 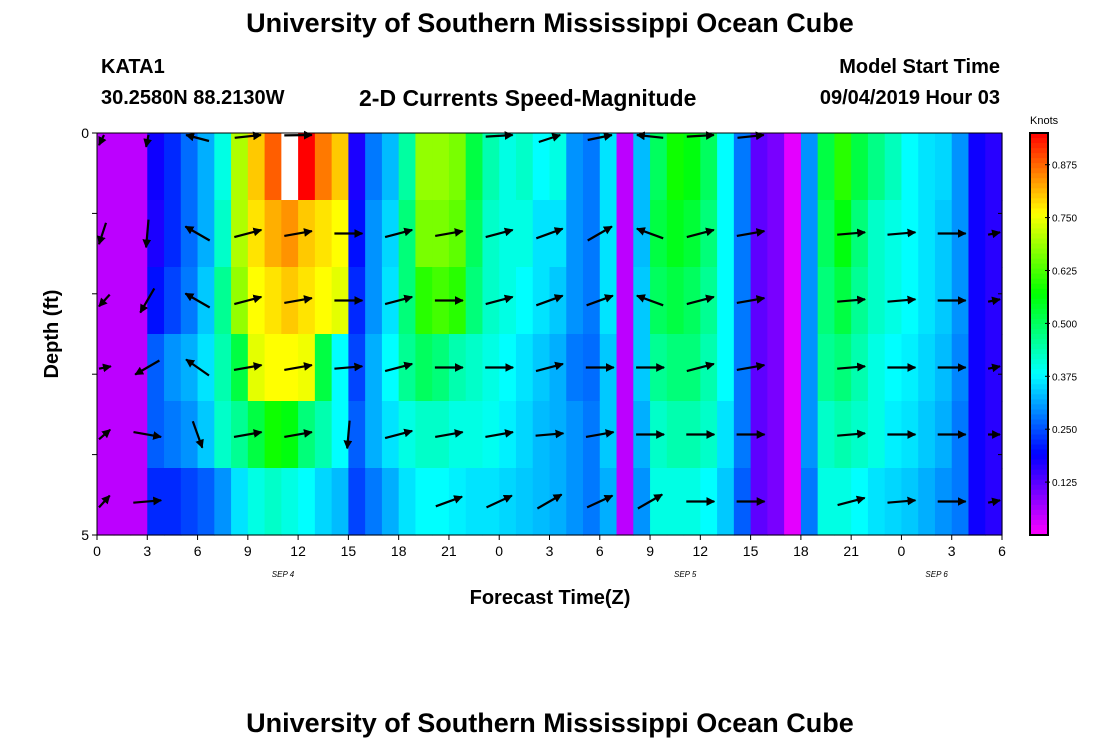 What do you see at coordinates (248, 551) in the screenshot?
I see `x-tick-label: 9` at bounding box center [248, 551].